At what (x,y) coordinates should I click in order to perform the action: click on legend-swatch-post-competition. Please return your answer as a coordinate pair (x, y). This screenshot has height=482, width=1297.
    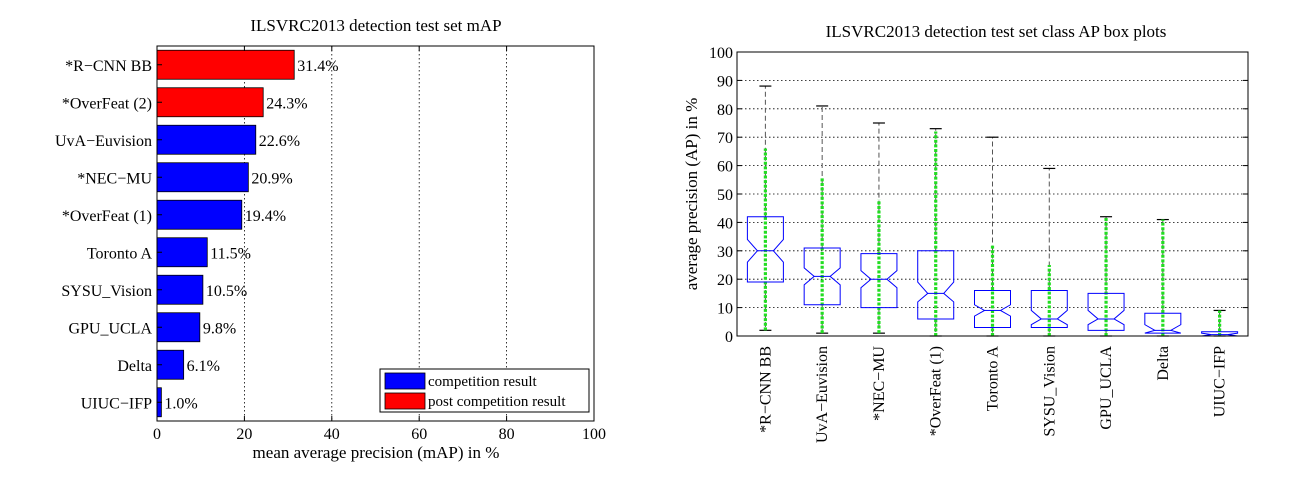
    Looking at the image, I should click on (405, 401).